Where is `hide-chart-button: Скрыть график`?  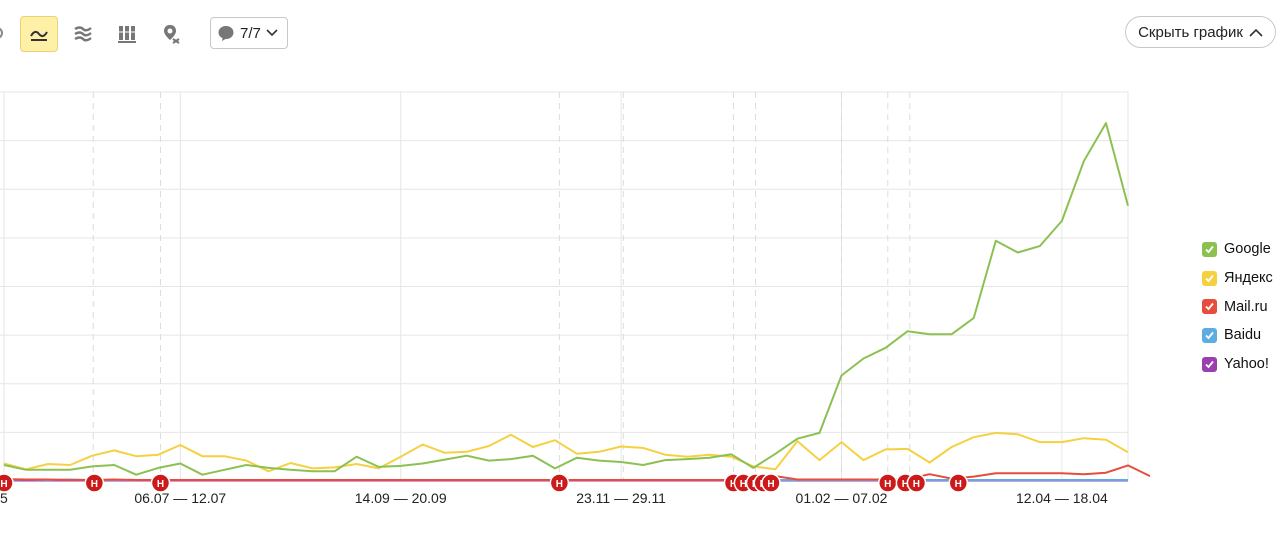 hide-chart-button: Скрыть график is located at coordinates (1200, 32).